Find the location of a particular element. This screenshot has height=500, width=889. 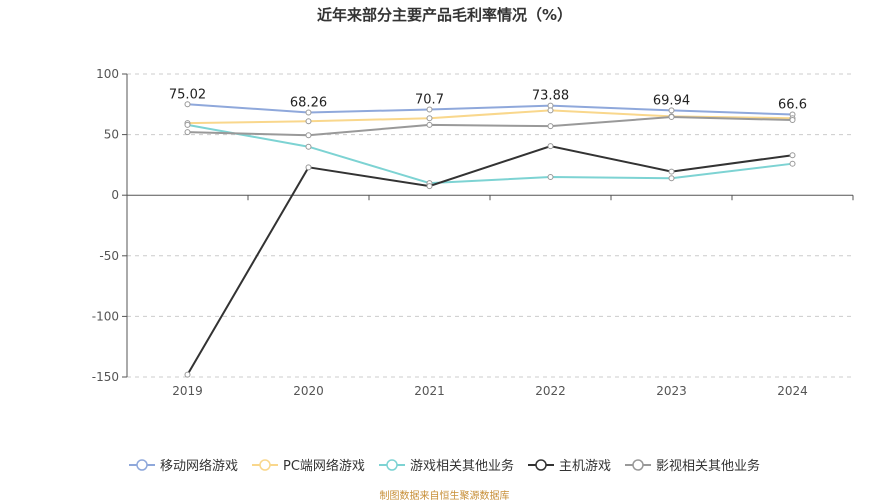

x-tick-label: 2020 is located at coordinates (308, 391).